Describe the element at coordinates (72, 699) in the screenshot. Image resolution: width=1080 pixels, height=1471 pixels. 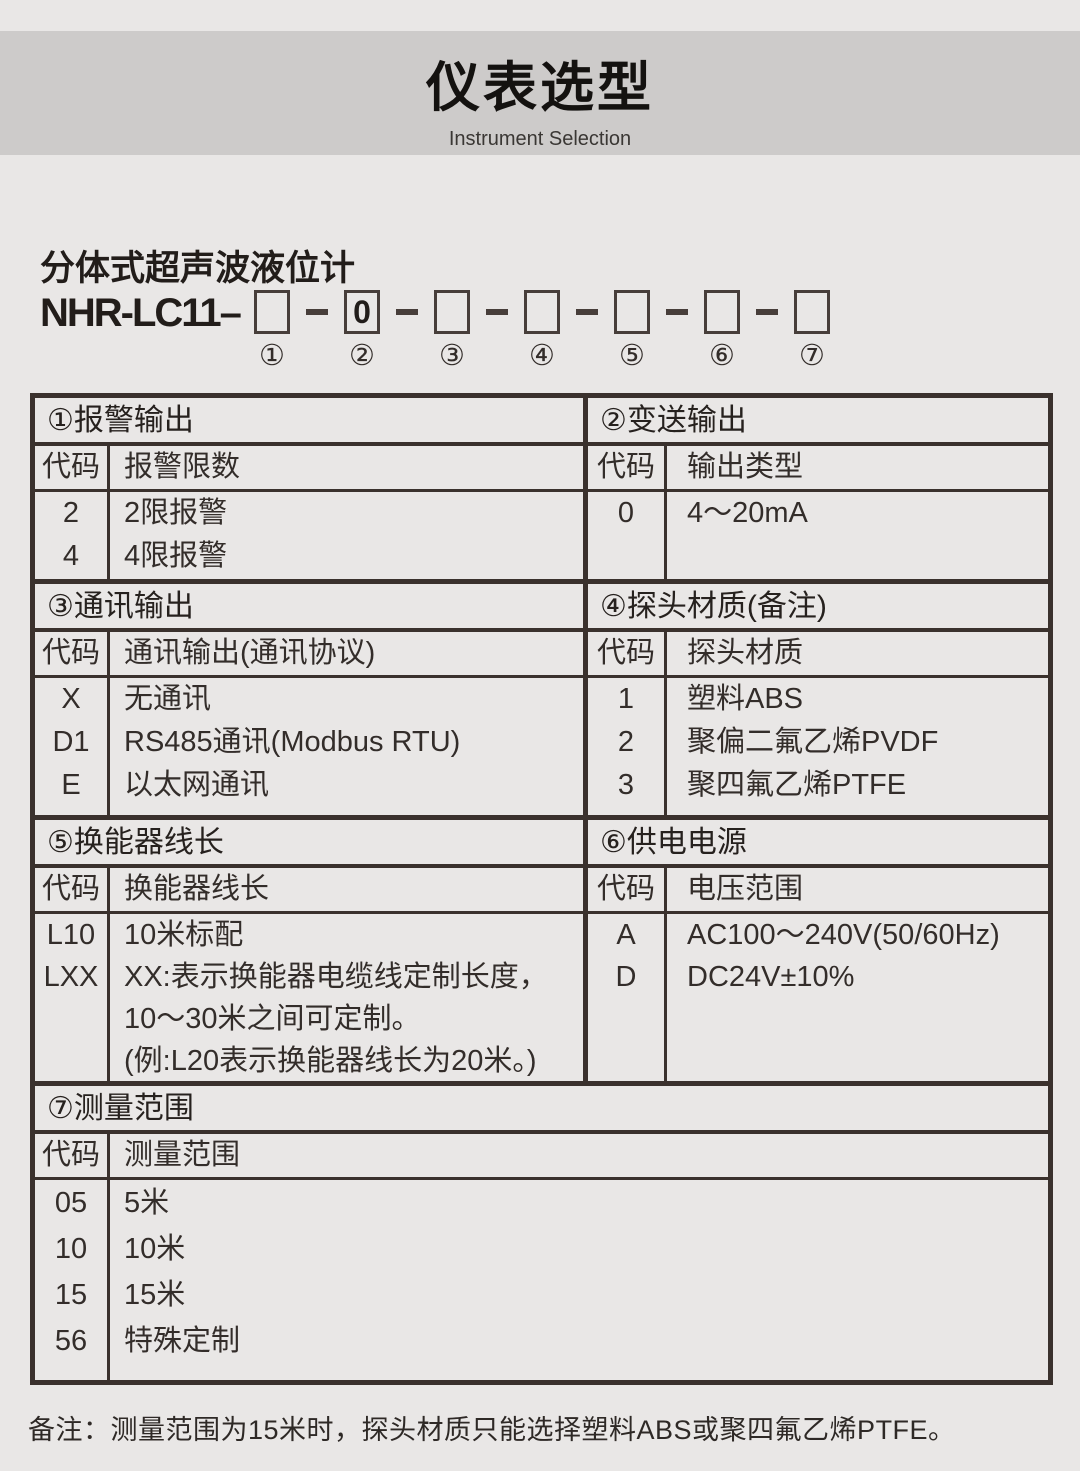
I see `code-cell: X` at that location.